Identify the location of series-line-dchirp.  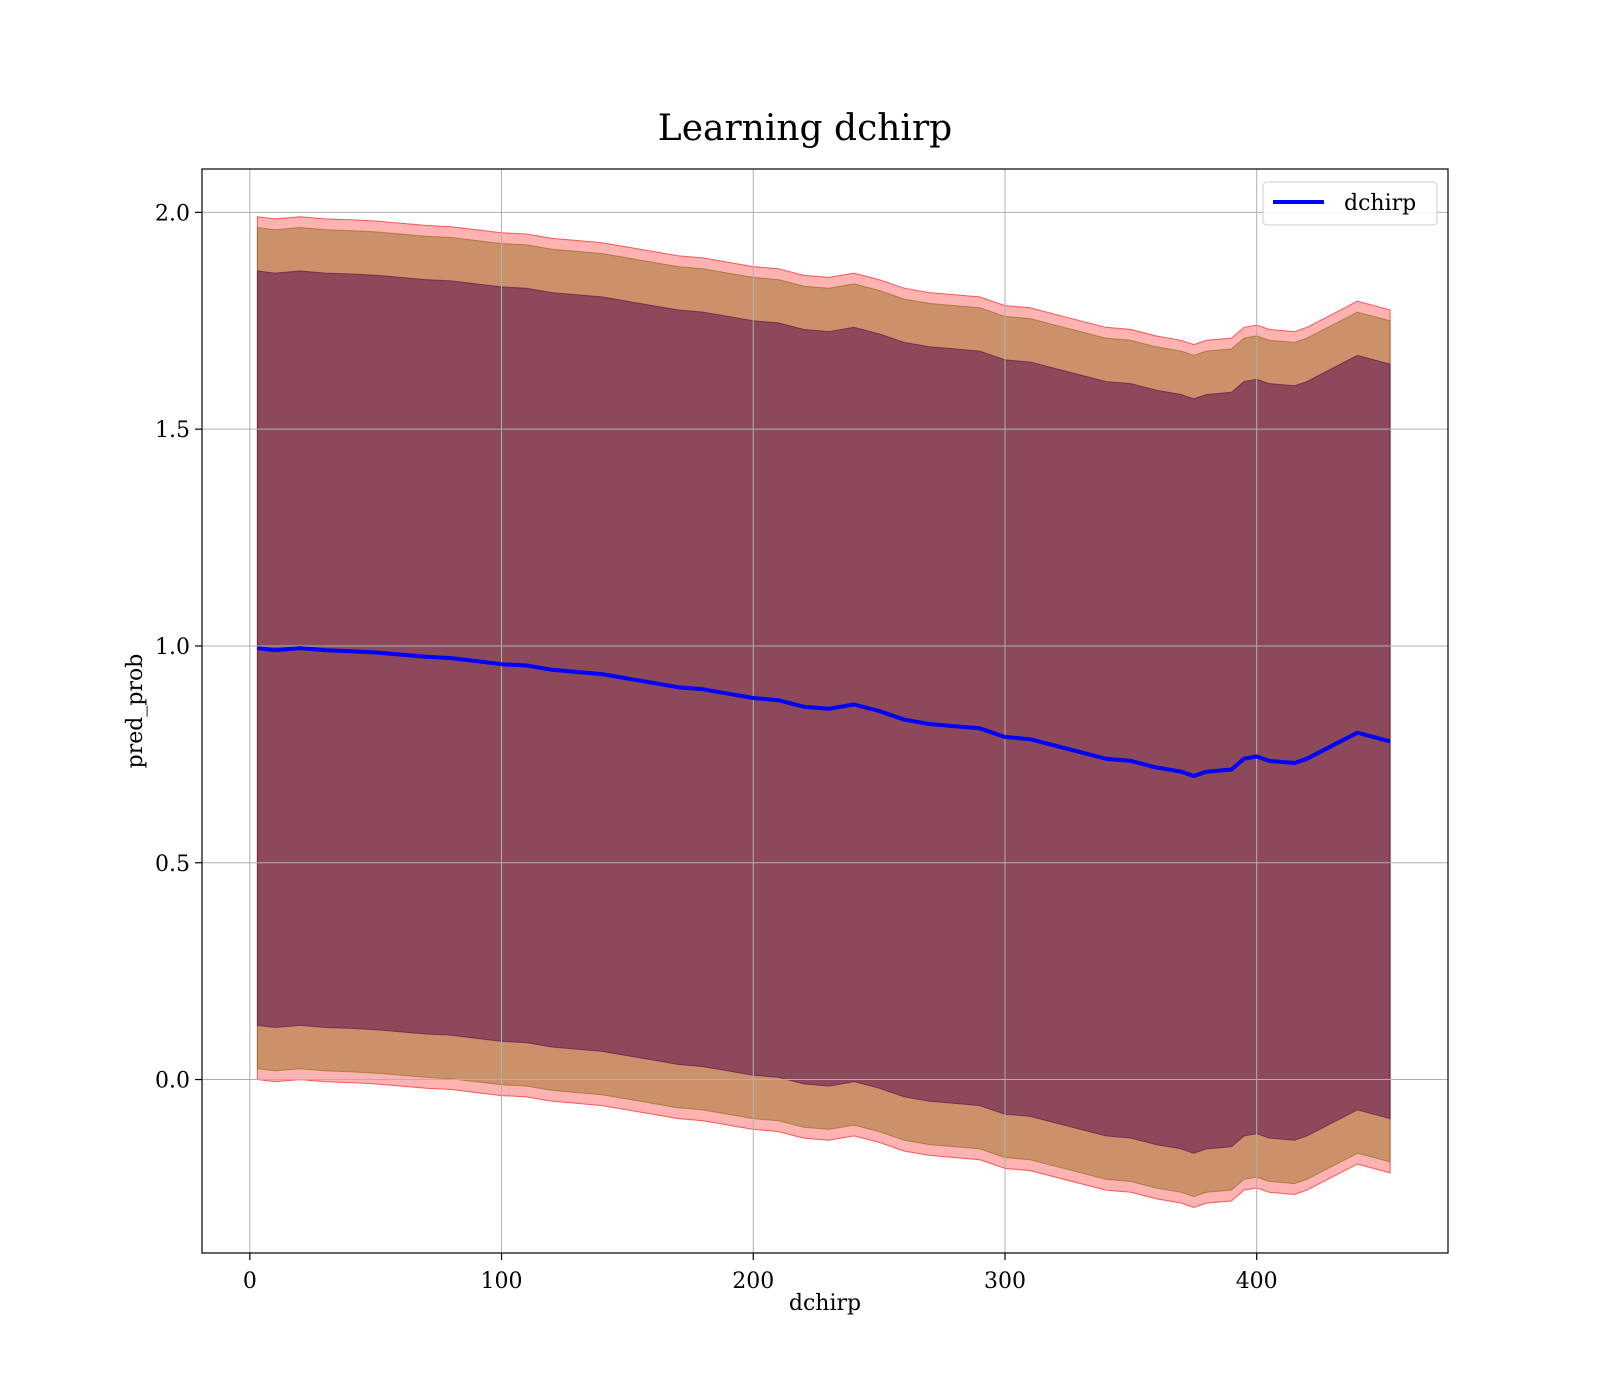
(824, 712).